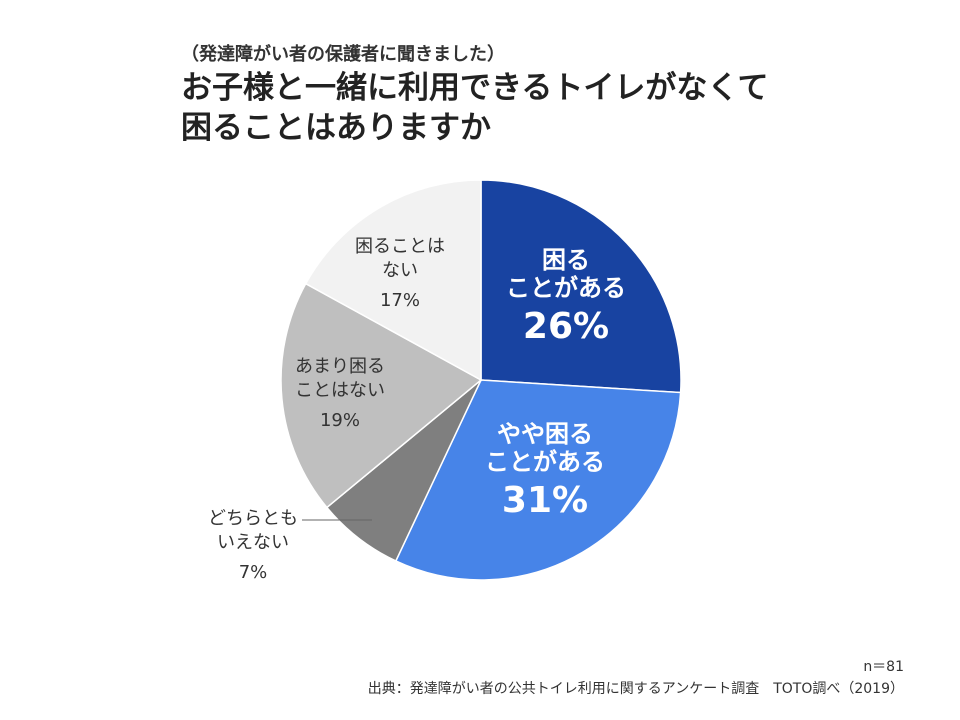 This screenshot has height=720, width=960. I want to click on pie-slice-komaru, so click(581, 286).